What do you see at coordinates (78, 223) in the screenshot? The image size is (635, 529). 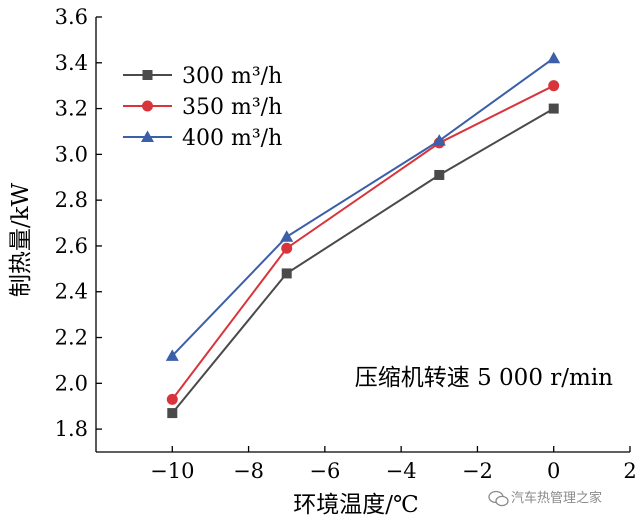 I see `y-ticks: 1.8 2.0 2.2 2.4 2.6 2.8 3.0 3.2 3.4 3.6` at bounding box center [78, 223].